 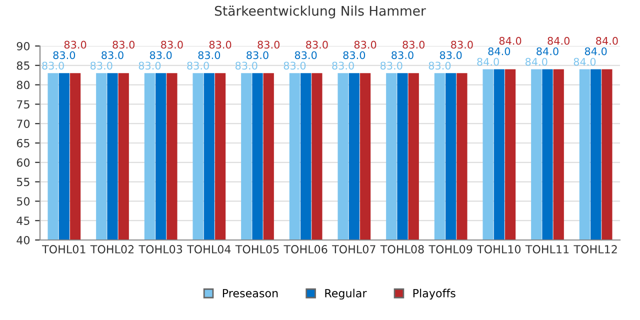 What do you see at coordinates (23, 65) in the screenshot?
I see `y-tick-label: 85` at bounding box center [23, 65].